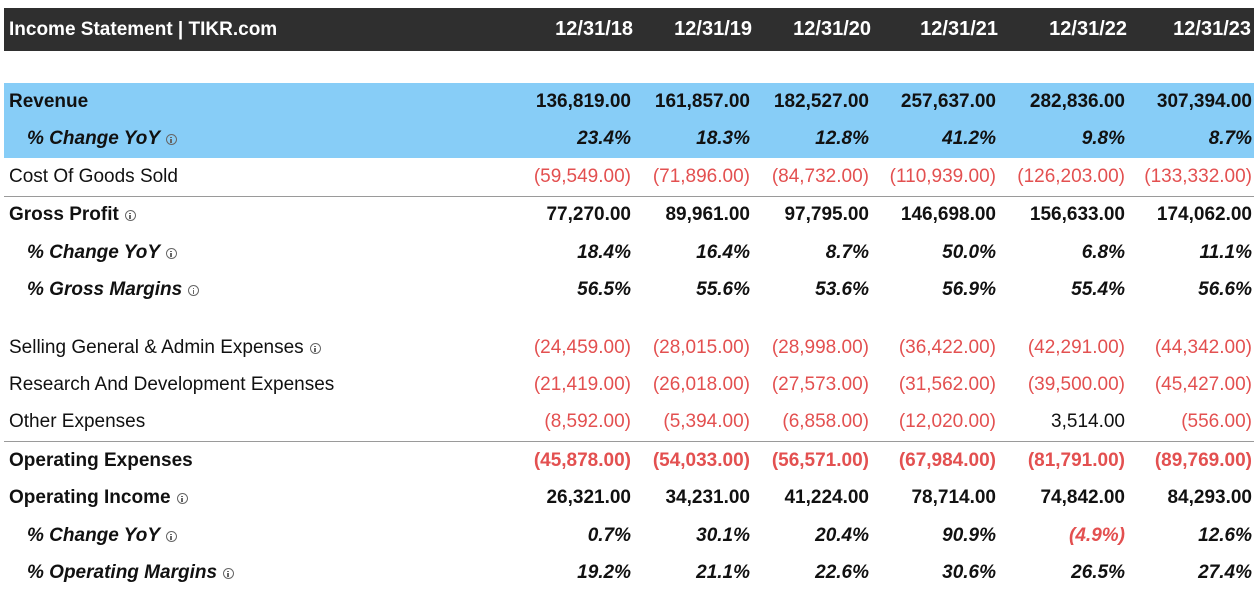 The width and height of the screenshot is (1254, 594). I want to click on cell-2018: (21,419.00), so click(582, 384).